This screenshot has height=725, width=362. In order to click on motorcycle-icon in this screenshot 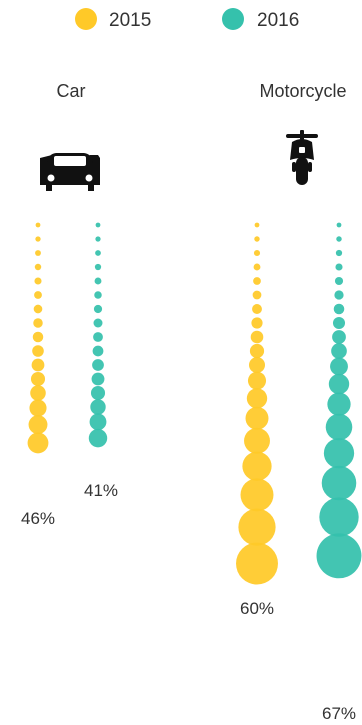, I will do `click(302, 157)`.